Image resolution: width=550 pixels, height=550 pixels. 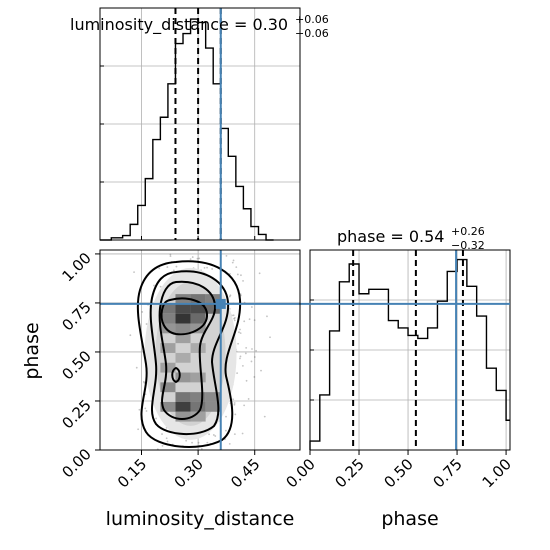 I want to click on y-axis-label-phase: phase, so click(x=32, y=350).